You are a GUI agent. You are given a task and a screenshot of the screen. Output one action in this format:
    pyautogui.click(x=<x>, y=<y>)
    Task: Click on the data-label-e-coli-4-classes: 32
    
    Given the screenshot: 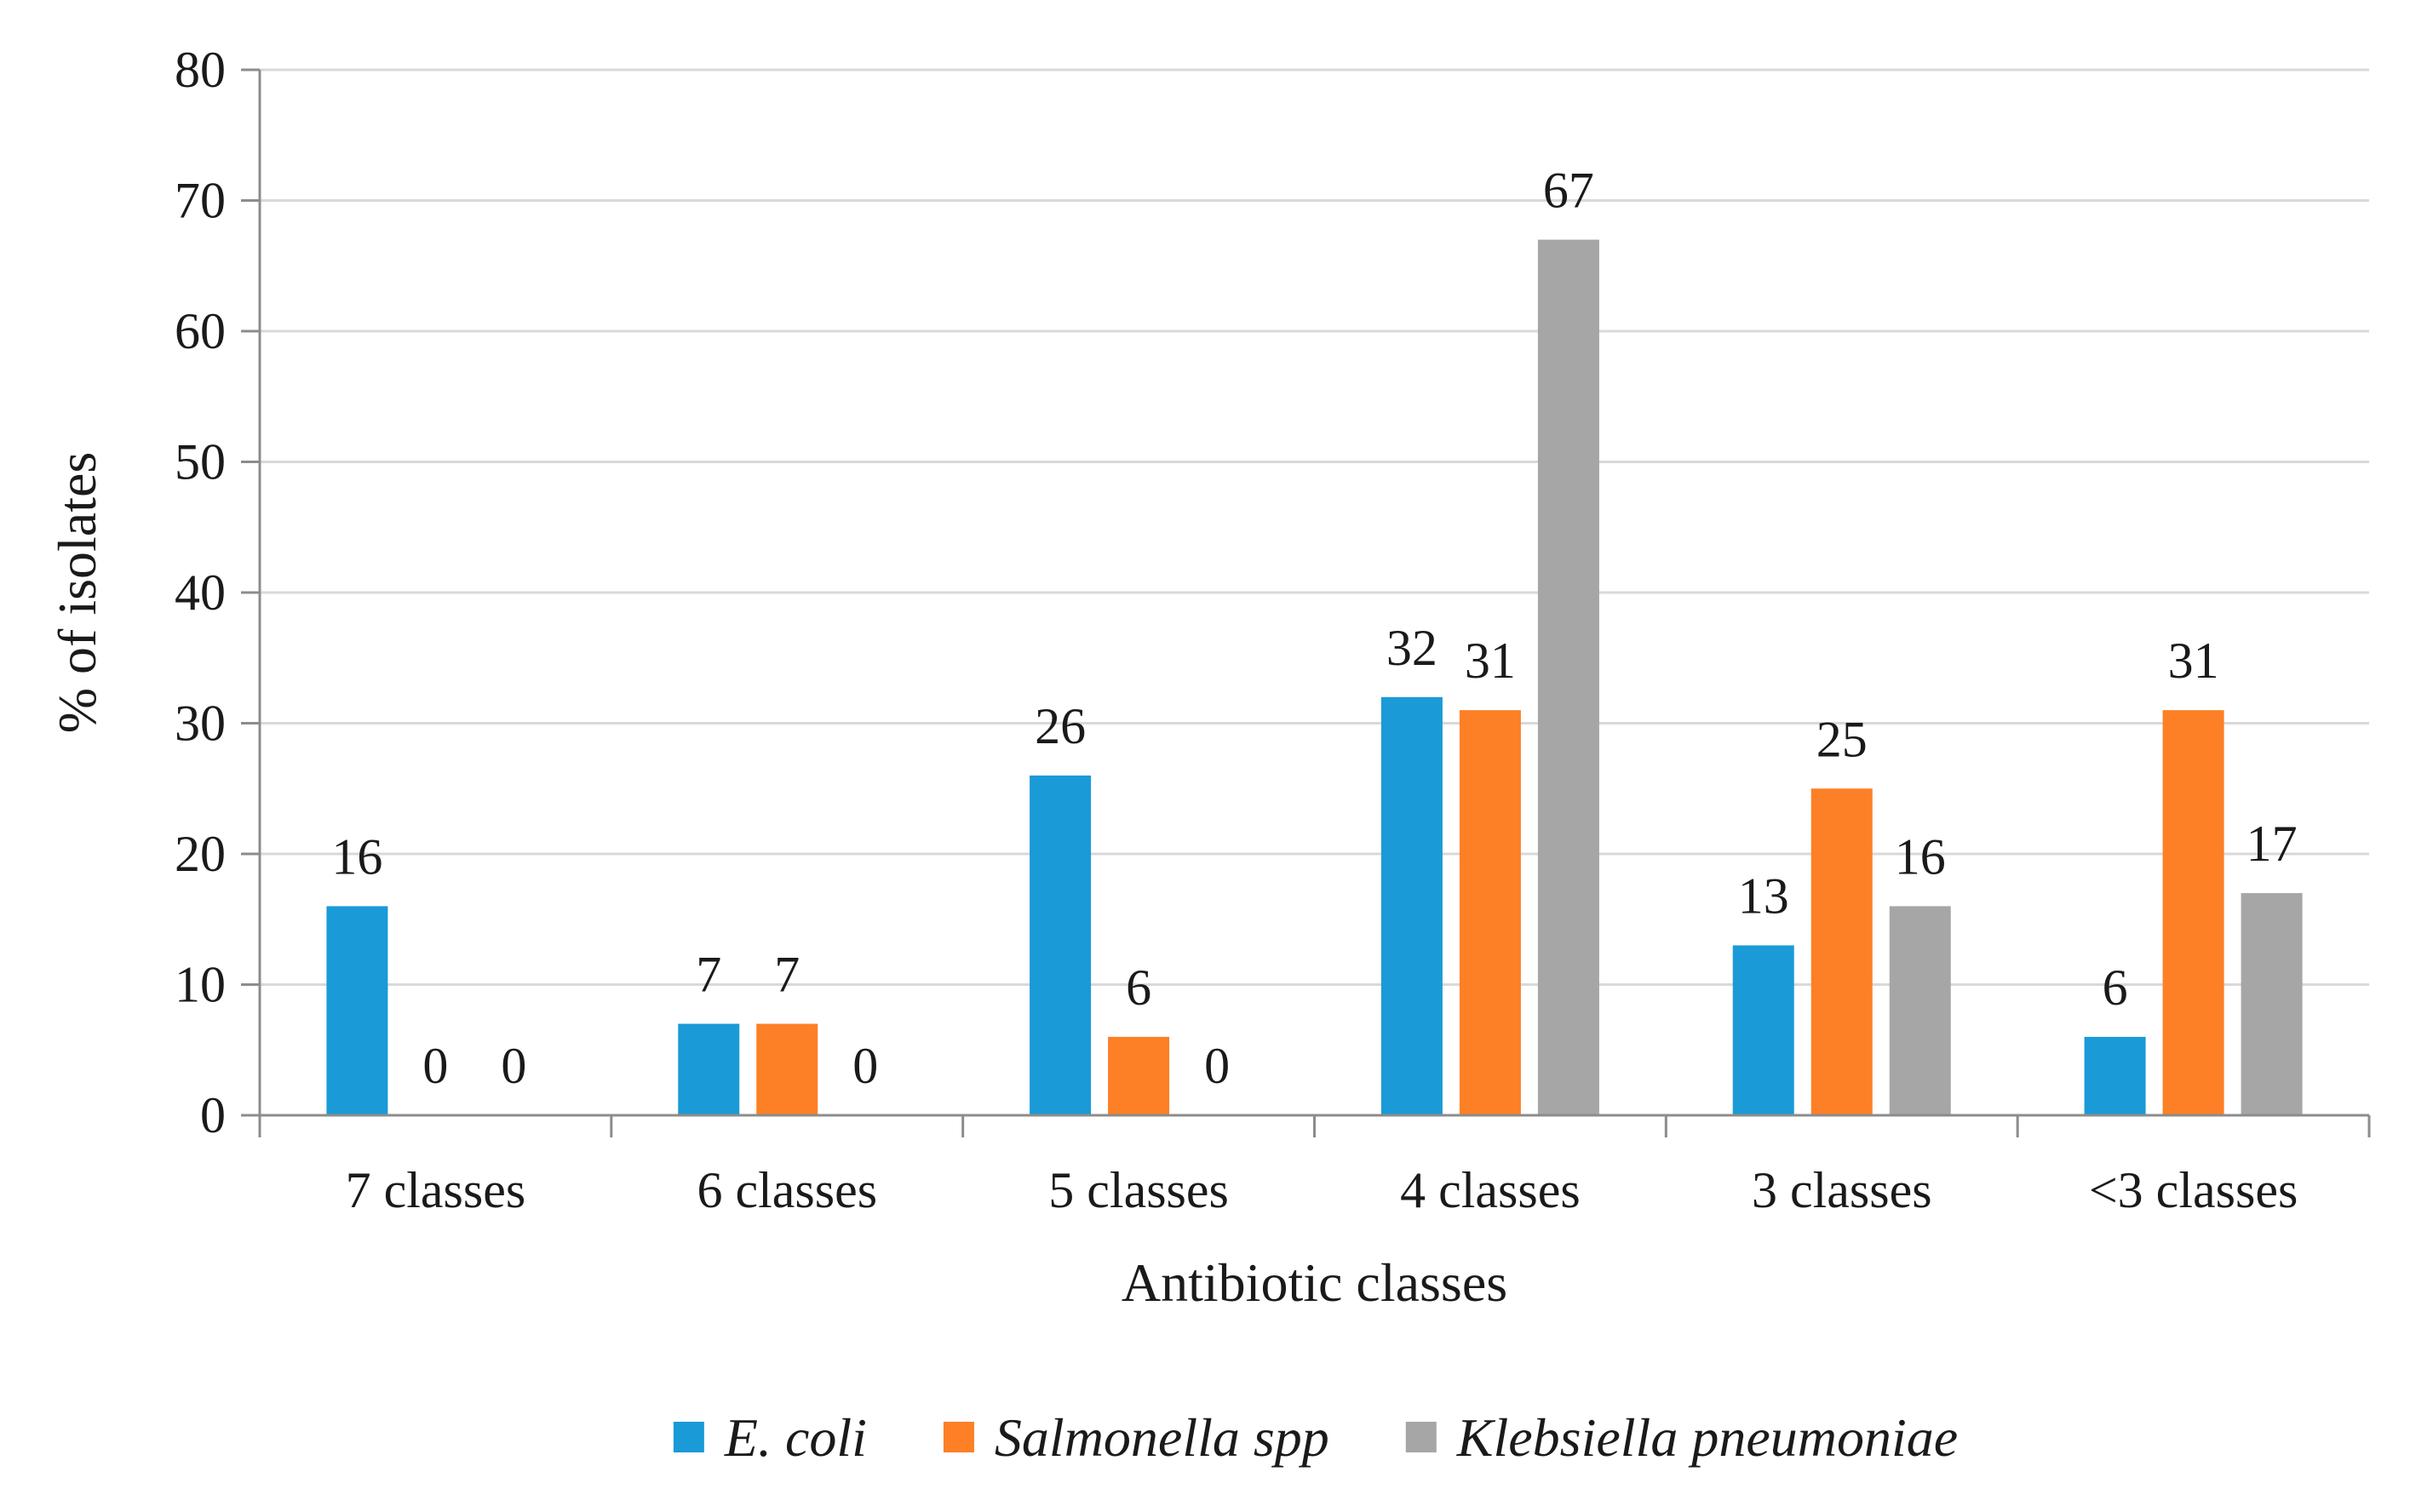 What is the action you would take?
    pyautogui.click(x=1411, y=648)
    